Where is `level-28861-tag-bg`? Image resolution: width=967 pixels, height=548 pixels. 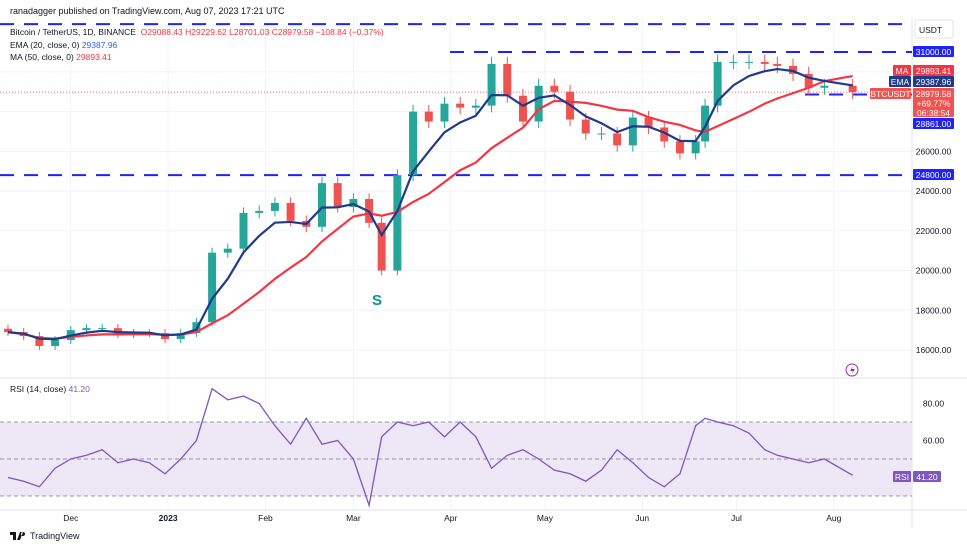
level-28861-tag-bg is located at coordinates (933, 123).